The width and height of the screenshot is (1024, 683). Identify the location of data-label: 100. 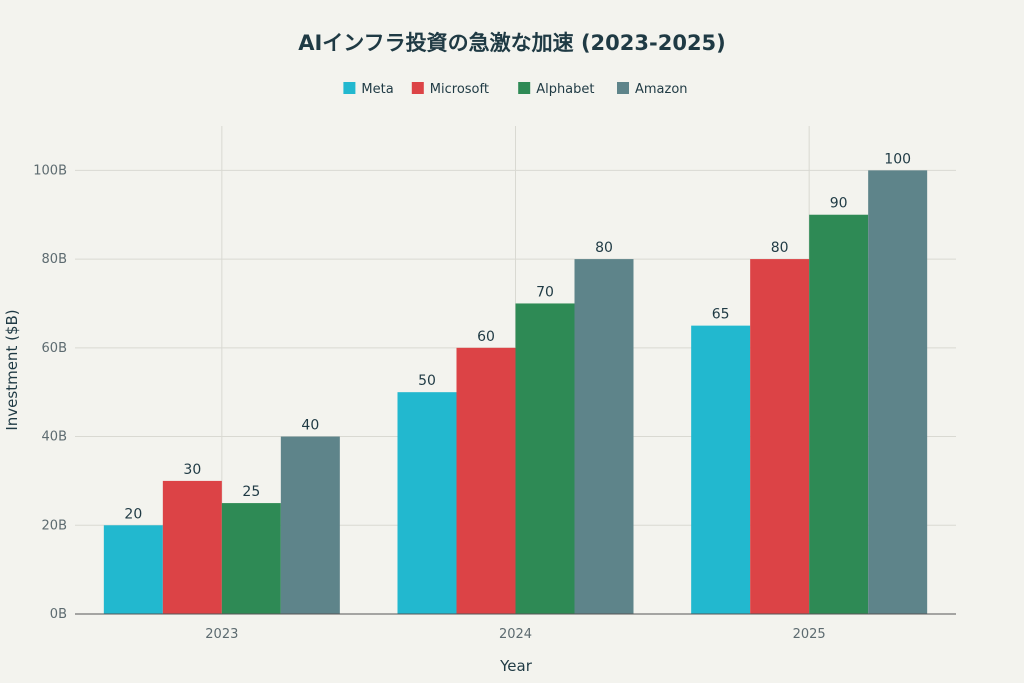
(897, 159).